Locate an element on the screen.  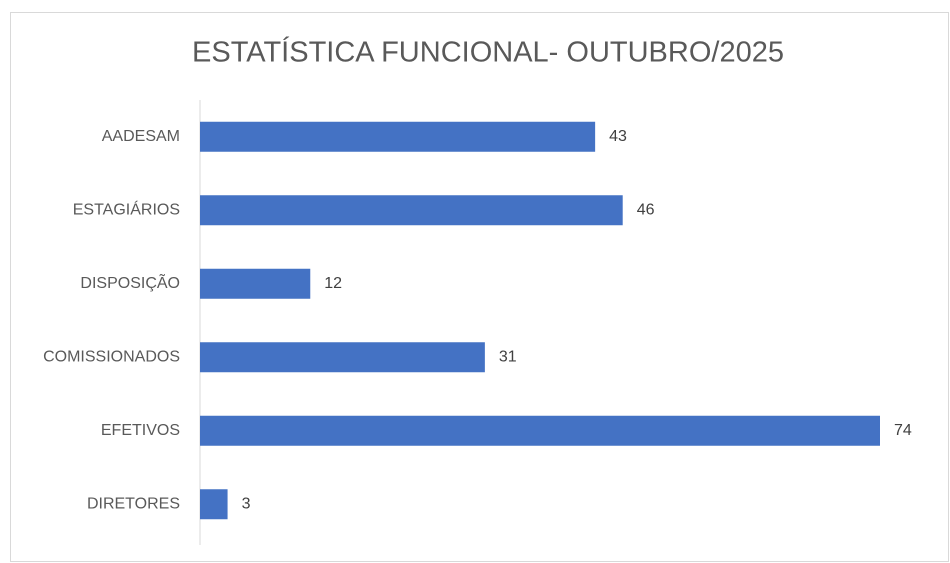
data-label: 46 is located at coordinates (646, 209).